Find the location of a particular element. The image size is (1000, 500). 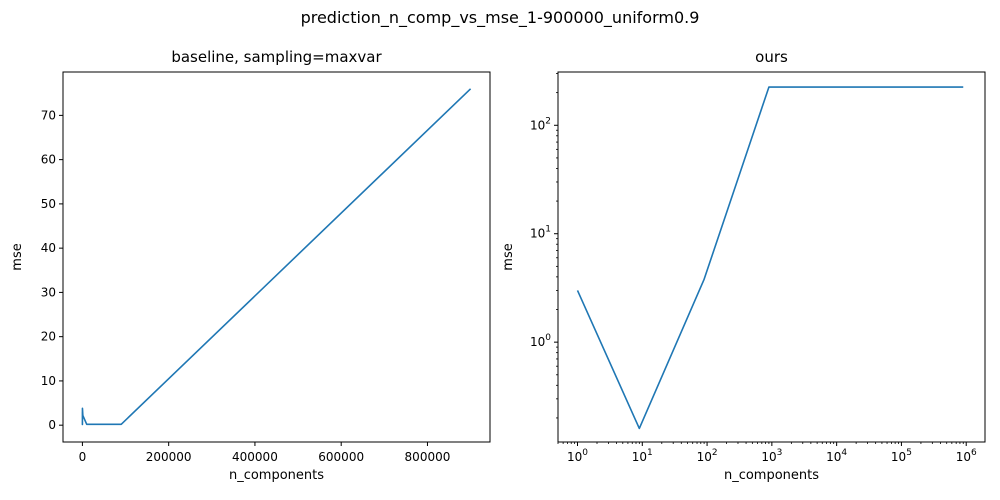

x-tick-label: 10⁵ is located at coordinates (901, 456).